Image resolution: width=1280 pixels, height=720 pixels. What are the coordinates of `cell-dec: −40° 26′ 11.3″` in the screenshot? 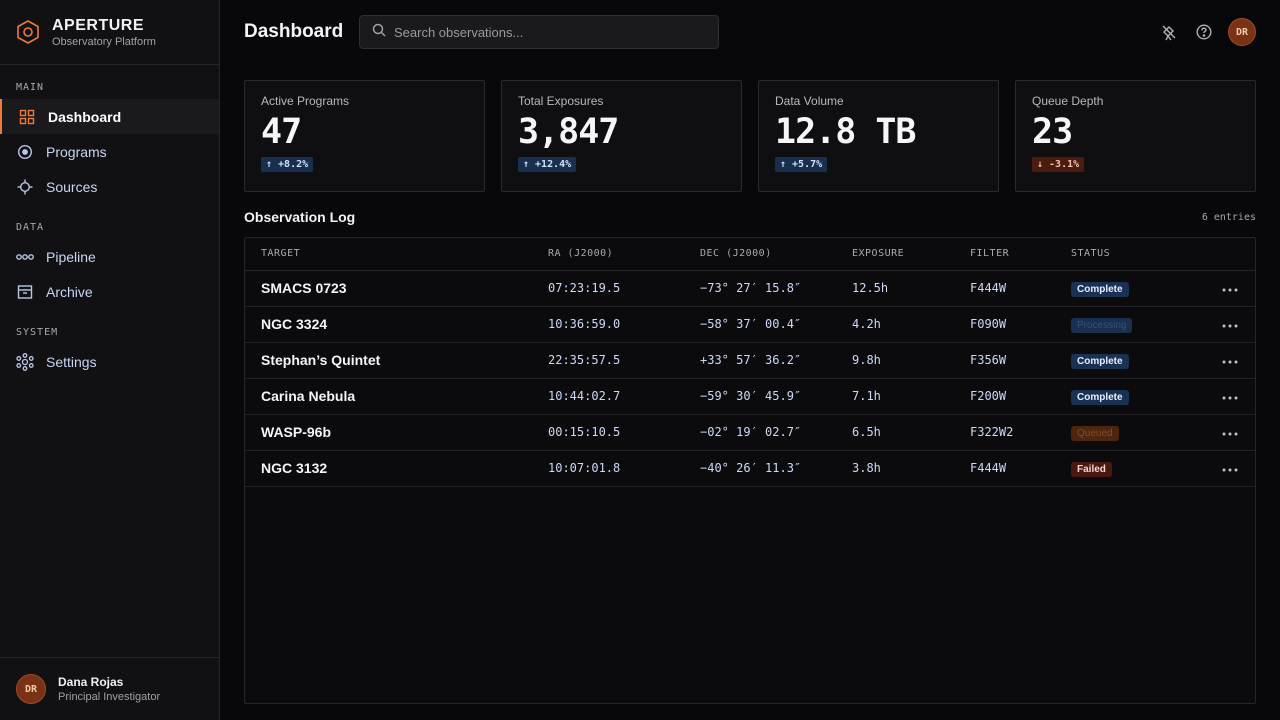 It's located at (776, 468).